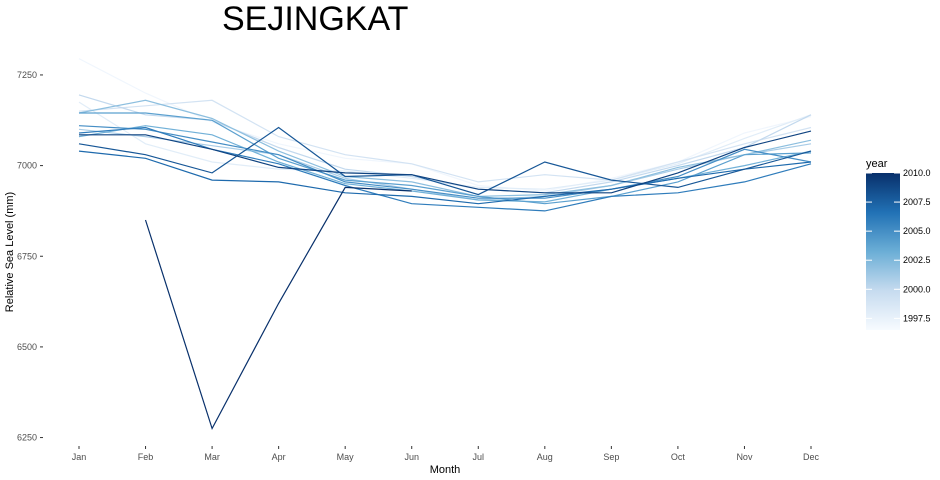 The image size is (940, 480). I want to click on legend-tick-label: 2010.0, so click(917, 173).